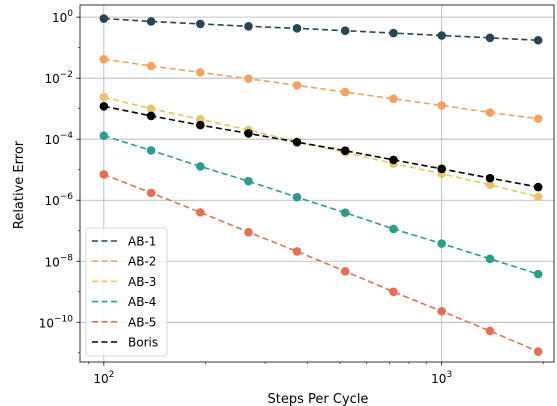 The image size is (557, 406). Describe the element at coordinates (142, 282) in the screenshot. I see `legend-label: AB-3` at that location.